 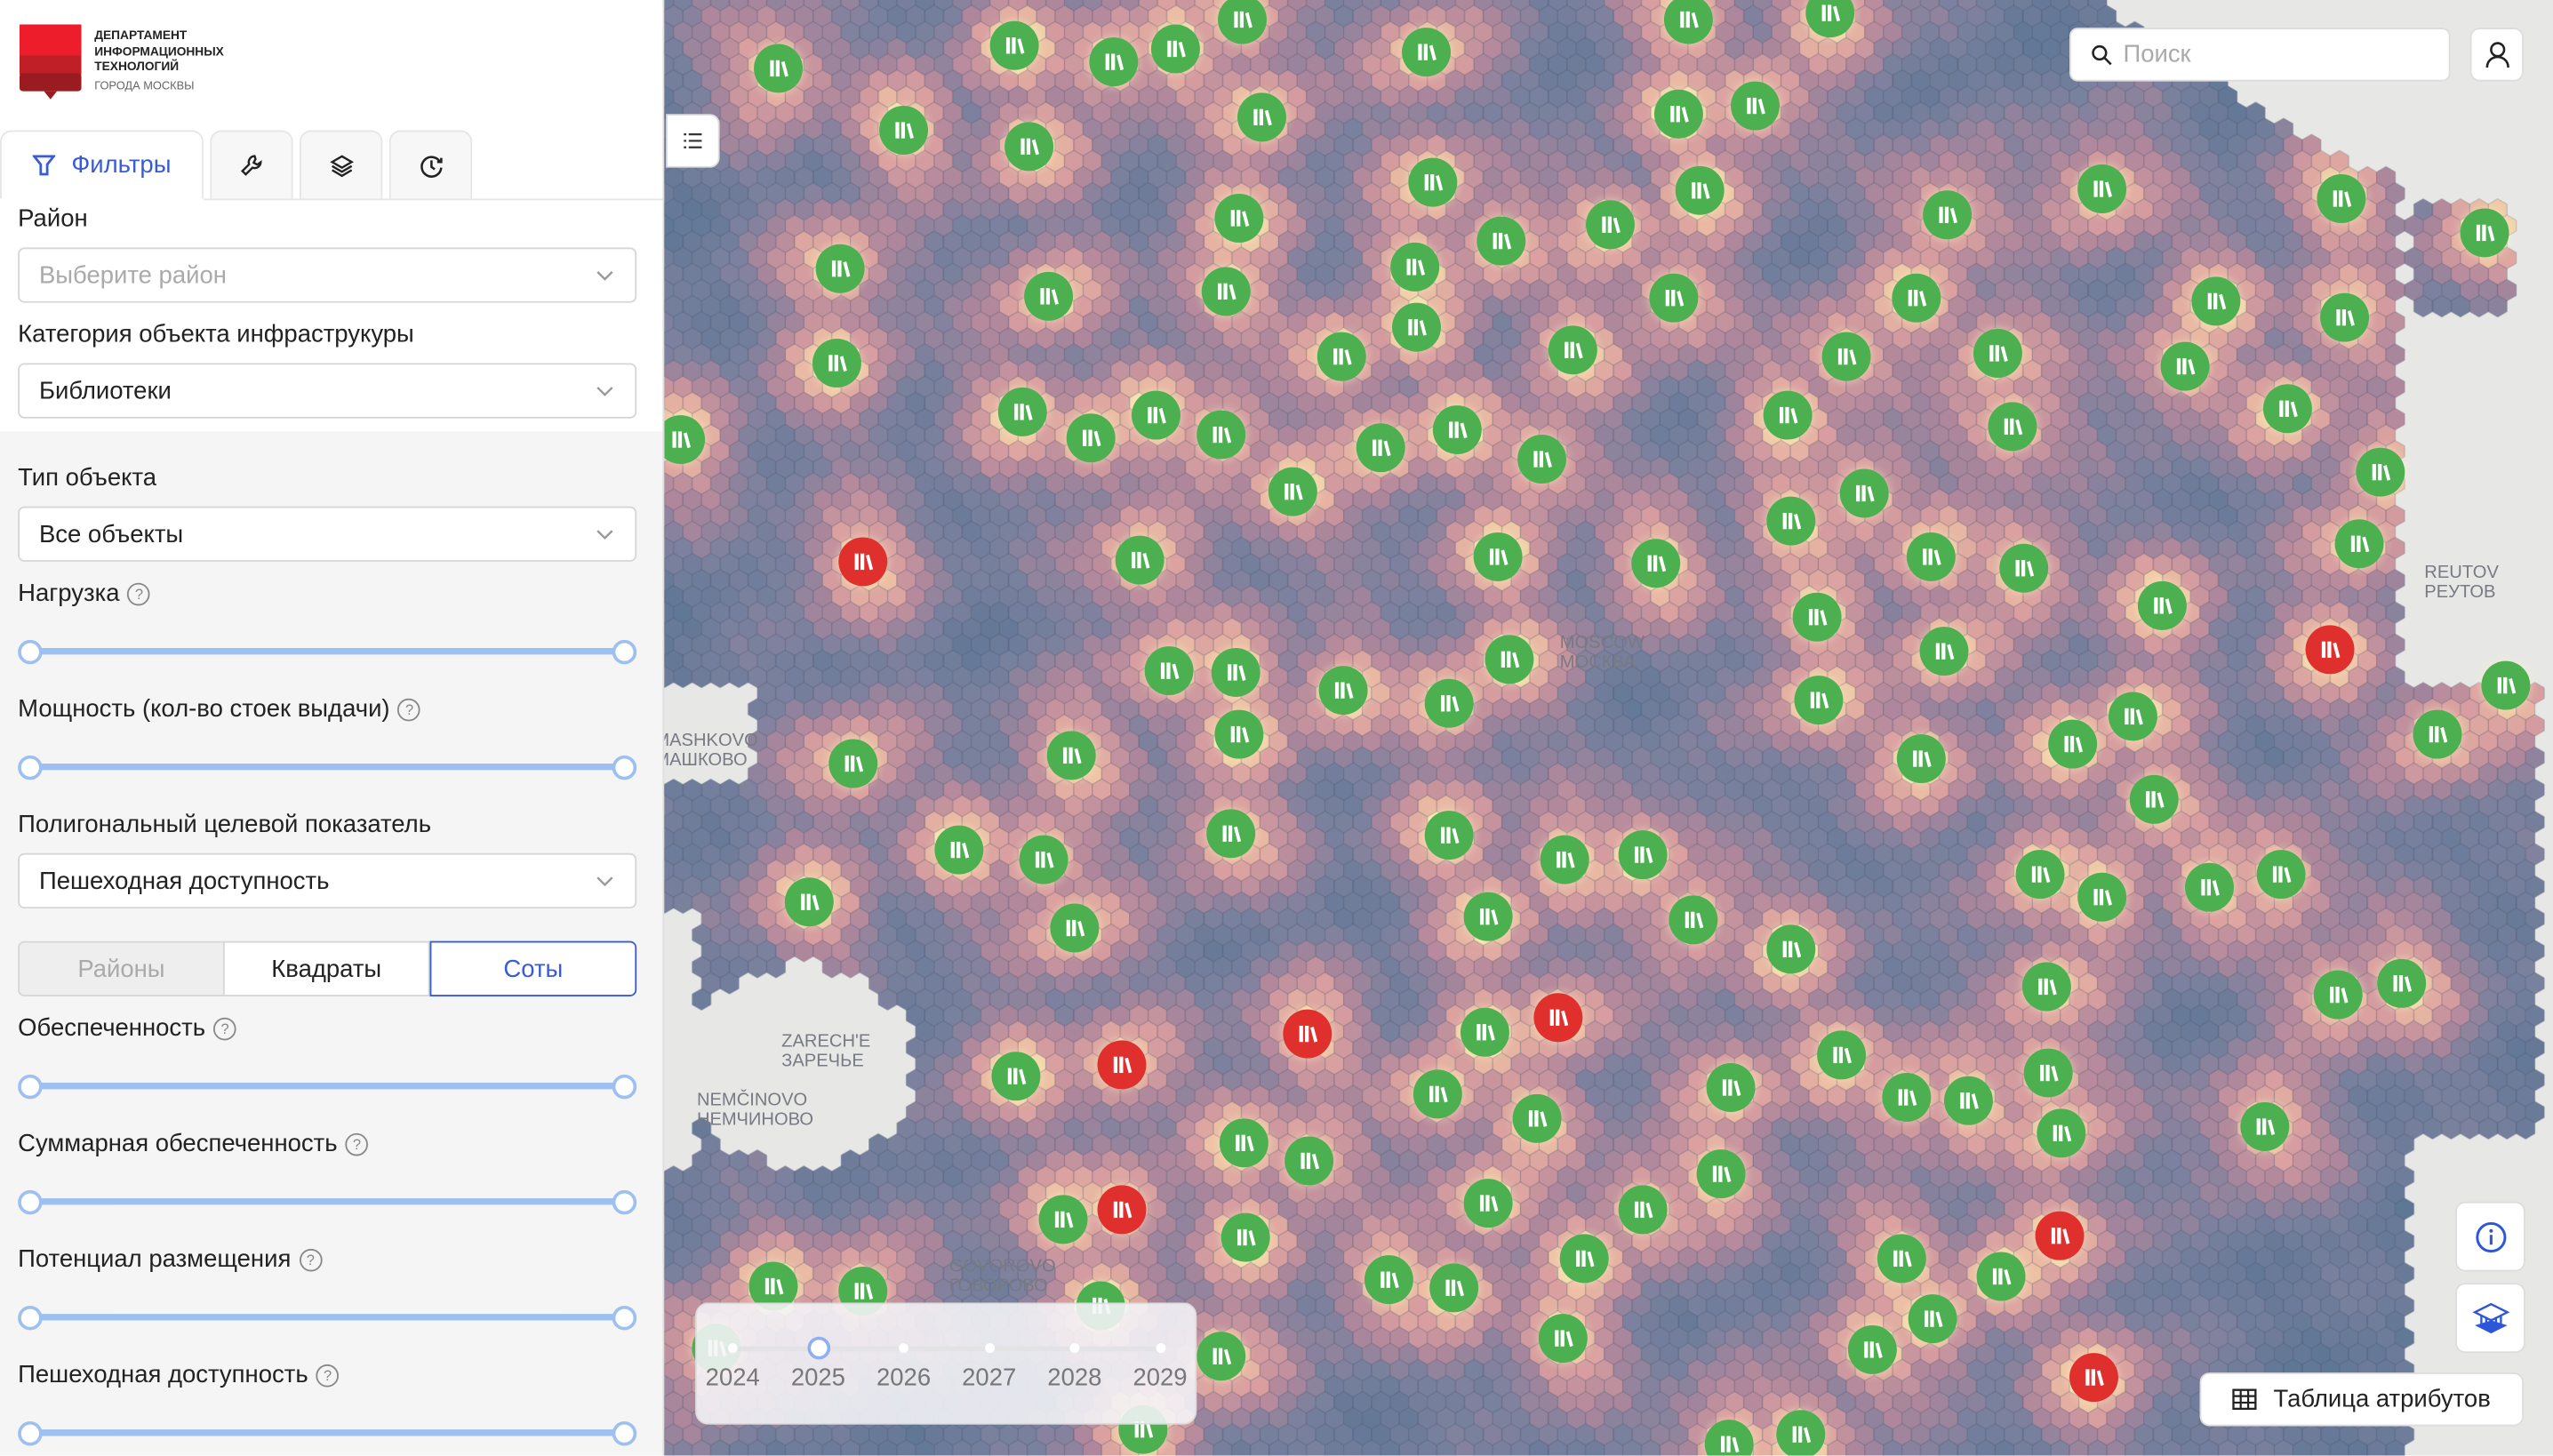 What do you see at coordinates (817, 1378) in the screenshot?
I see `timeline-year-label: 2025` at bounding box center [817, 1378].